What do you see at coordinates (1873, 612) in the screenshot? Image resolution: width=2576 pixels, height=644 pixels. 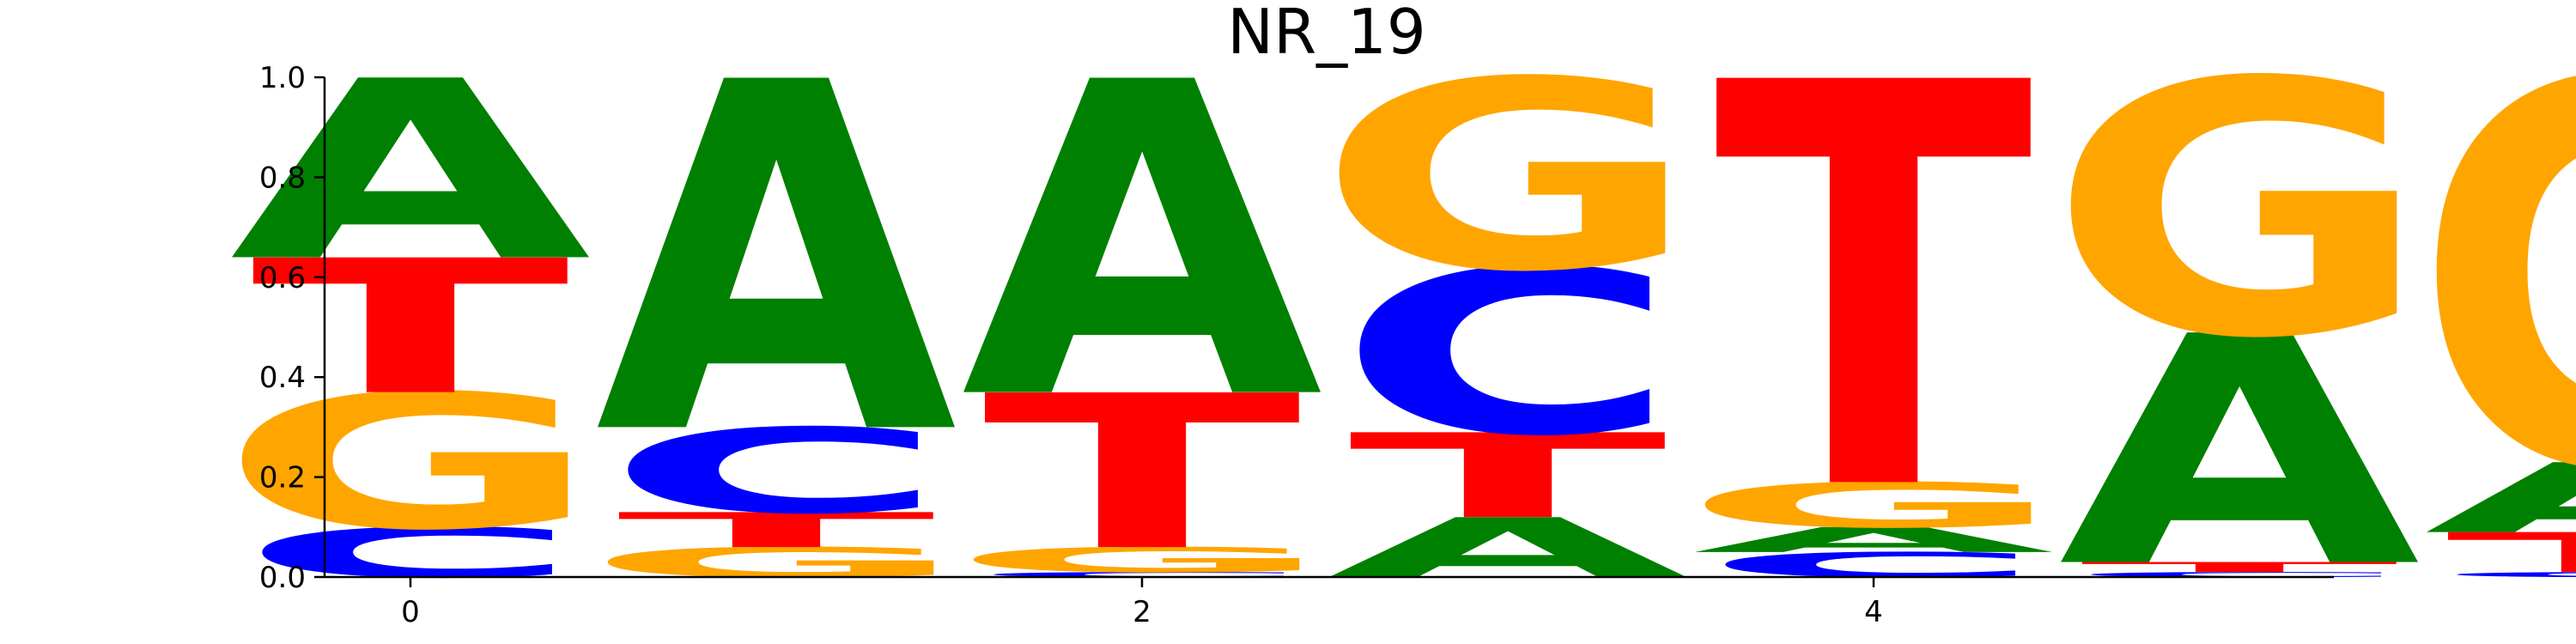 I see `x-tick-label: 4` at bounding box center [1873, 612].